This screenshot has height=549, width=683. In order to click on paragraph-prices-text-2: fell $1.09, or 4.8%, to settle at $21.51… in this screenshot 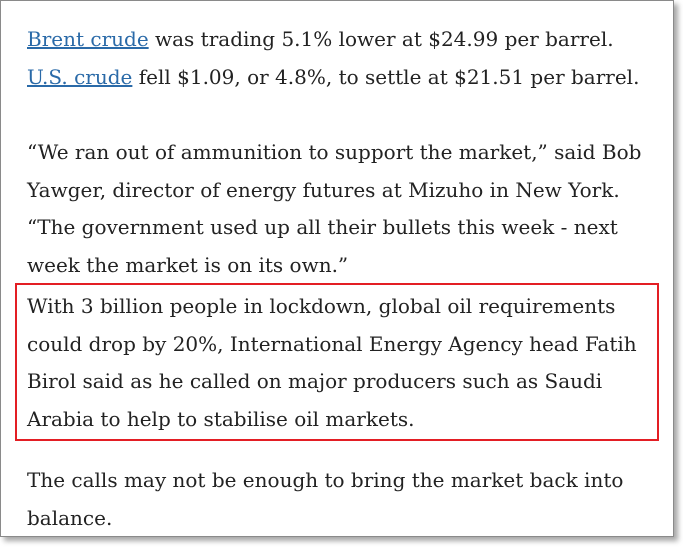, I will do `click(386, 76)`.